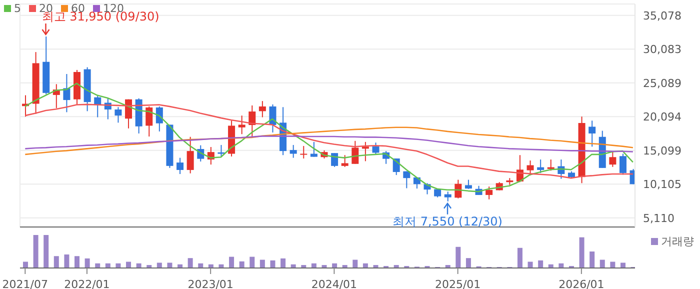 The image size is (700, 289). I want to click on x-tick-label: 2021/07, so click(25, 283).